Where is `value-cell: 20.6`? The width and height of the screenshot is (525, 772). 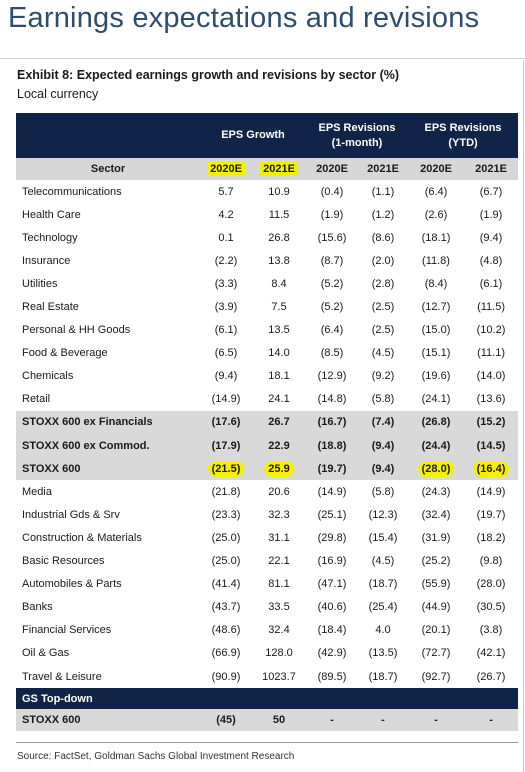
value-cell: 20.6 is located at coordinates (279, 491).